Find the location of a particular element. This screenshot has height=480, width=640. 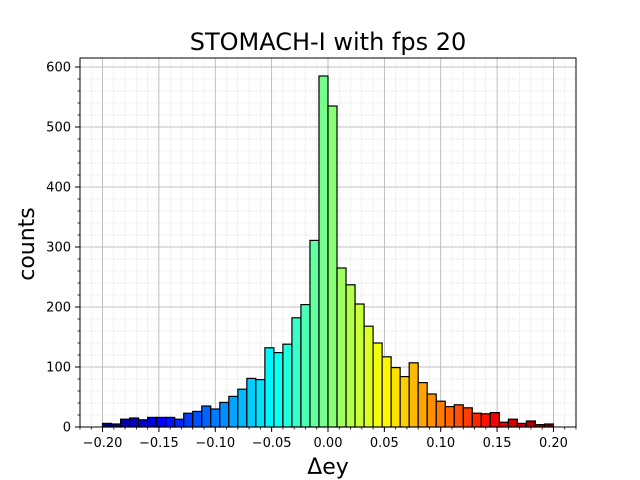

x-tick-label: 0.05 is located at coordinates (384, 443).